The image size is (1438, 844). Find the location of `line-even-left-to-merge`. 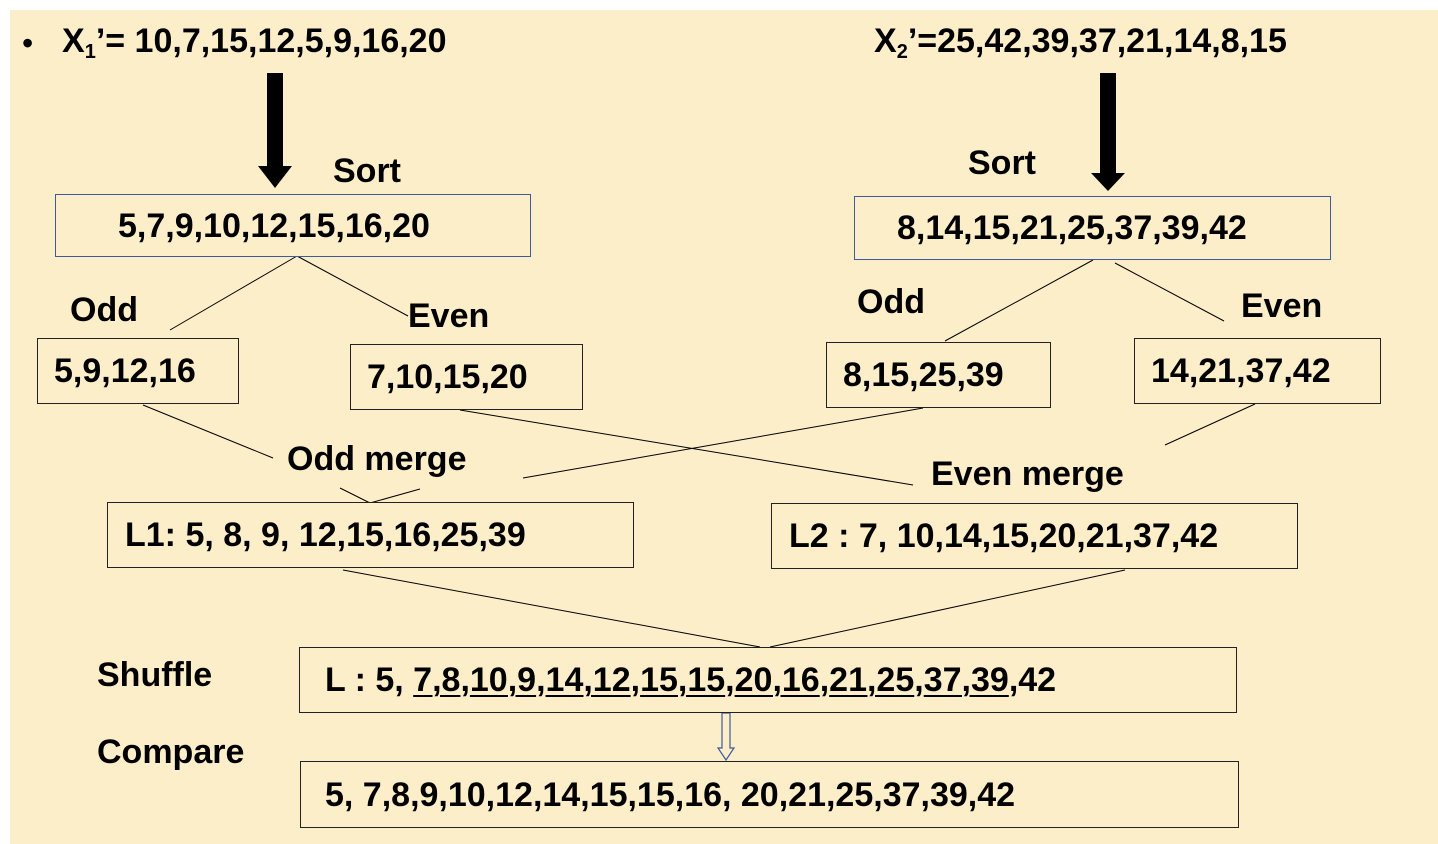

line-even-left-to-merge is located at coordinates (686, 447).